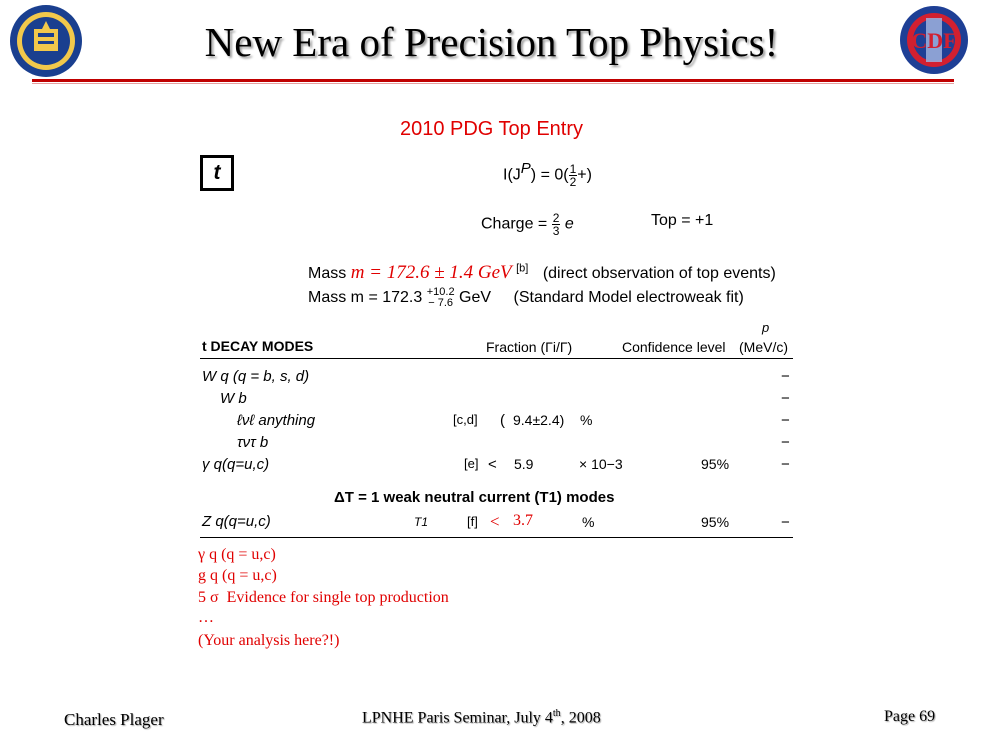 The height and width of the screenshot is (737, 983). I want to click on addition-single-top: 5 σ Evidence for single top production, so click(323, 597).